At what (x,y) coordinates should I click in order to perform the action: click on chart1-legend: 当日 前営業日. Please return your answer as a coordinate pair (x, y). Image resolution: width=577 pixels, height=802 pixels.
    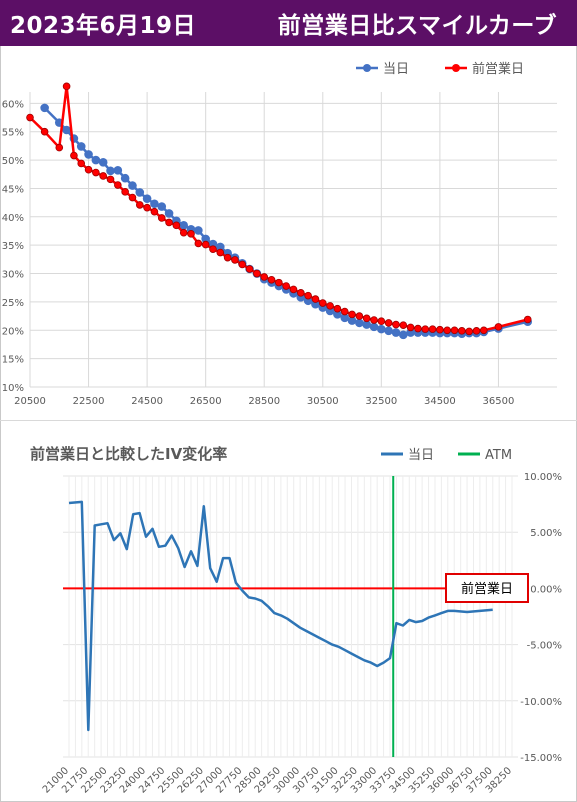
    Looking at the image, I should click on (440, 69).